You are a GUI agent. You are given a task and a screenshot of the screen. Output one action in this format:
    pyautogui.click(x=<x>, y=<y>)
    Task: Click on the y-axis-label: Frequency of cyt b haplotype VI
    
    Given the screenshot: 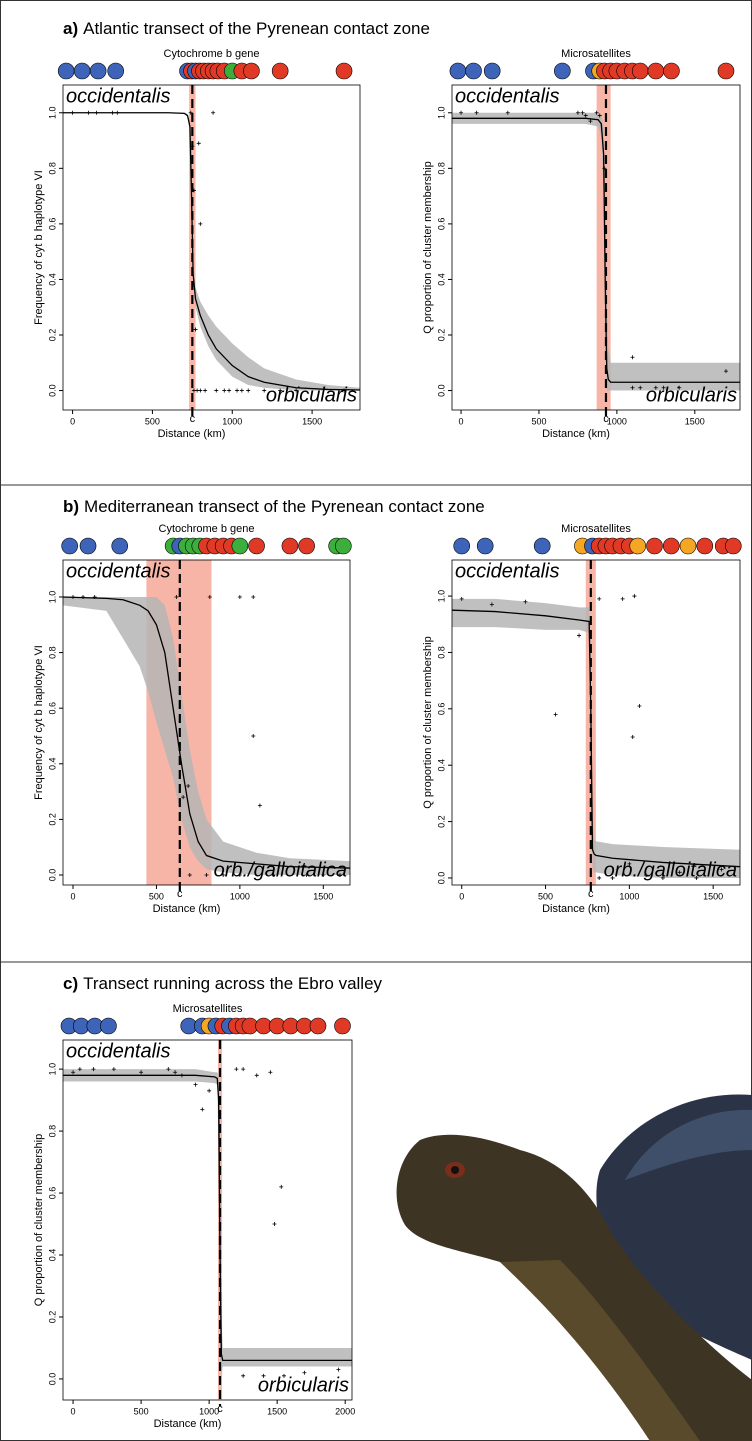 What is the action you would take?
    pyautogui.click(x=39, y=247)
    